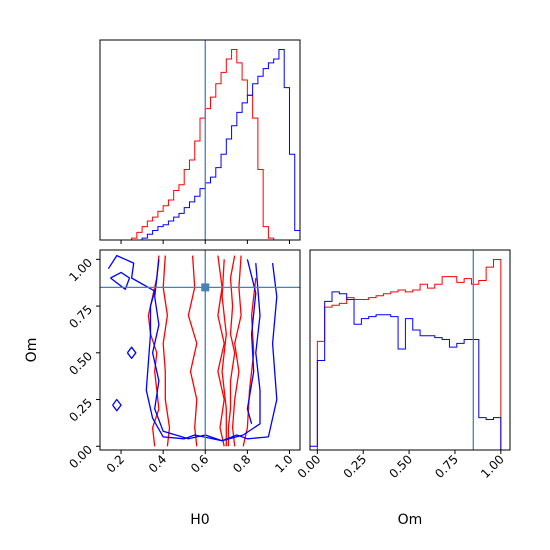 The width and height of the screenshot is (550, 550). Describe the element at coordinates (241, 463) in the screenshot. I see `contour-x-tick-label: 0.8` at that location.